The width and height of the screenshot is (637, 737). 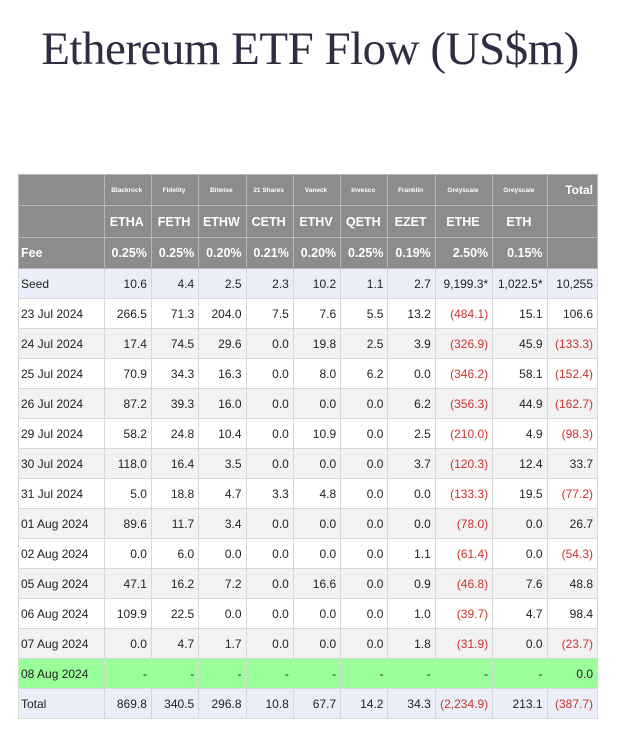 I want to click on row-total-value: 33.7, so click(x=572, y=463).